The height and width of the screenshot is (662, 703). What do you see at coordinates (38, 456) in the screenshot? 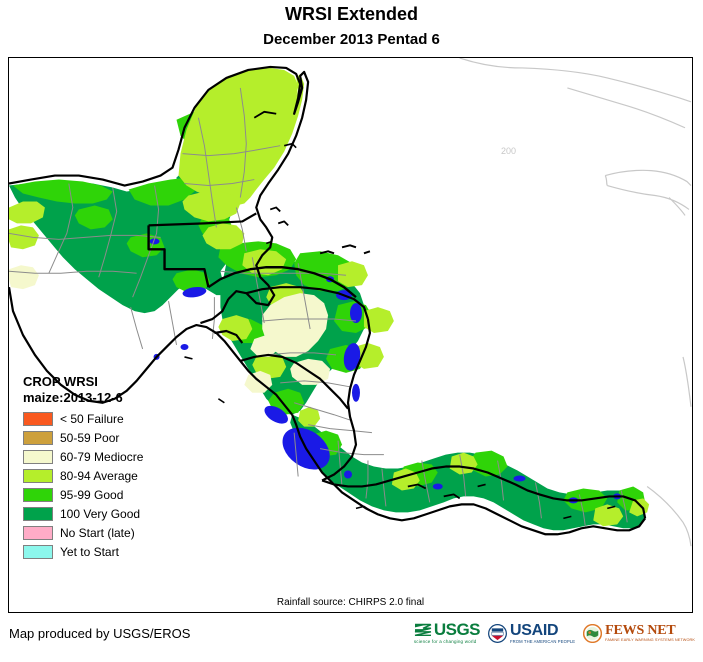
I see `legend-swatch-mediocre` at bounding box center [38, 456].